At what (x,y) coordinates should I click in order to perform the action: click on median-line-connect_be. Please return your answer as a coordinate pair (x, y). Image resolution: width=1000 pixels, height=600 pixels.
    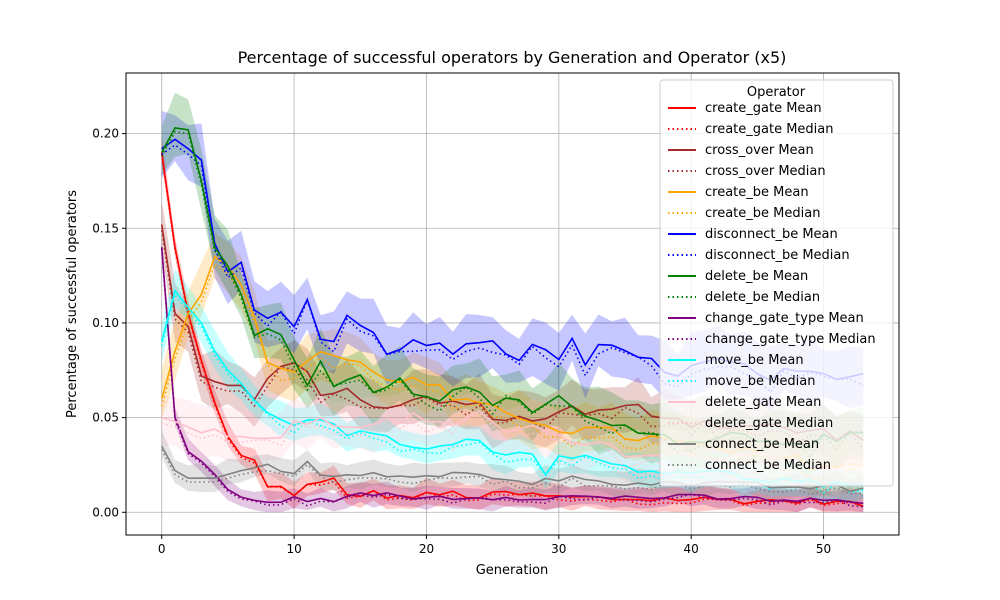
    Looking at the image, I should click on (512, 472).